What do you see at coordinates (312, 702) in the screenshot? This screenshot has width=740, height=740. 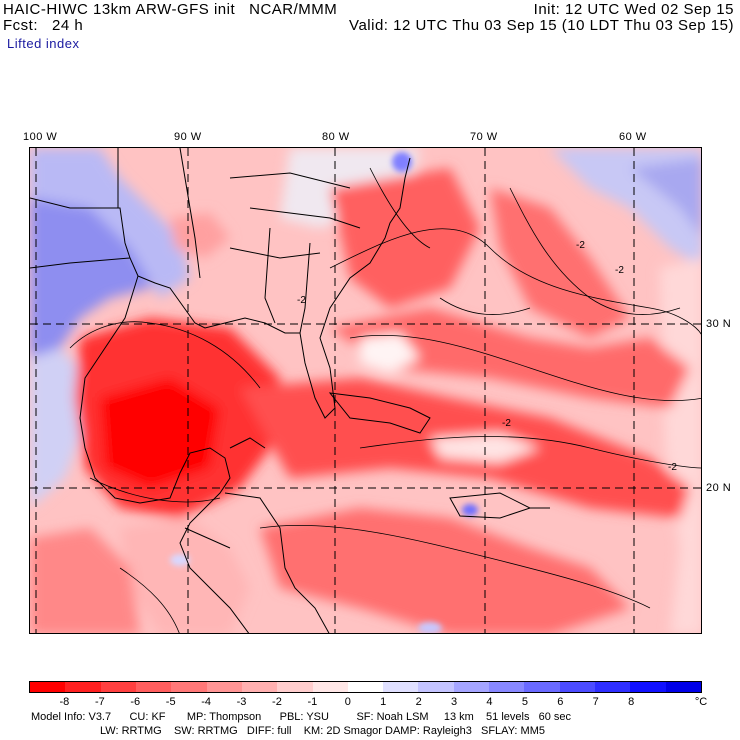 I see `colorbar-tick-label: -1` at bounding box center [312, 702].